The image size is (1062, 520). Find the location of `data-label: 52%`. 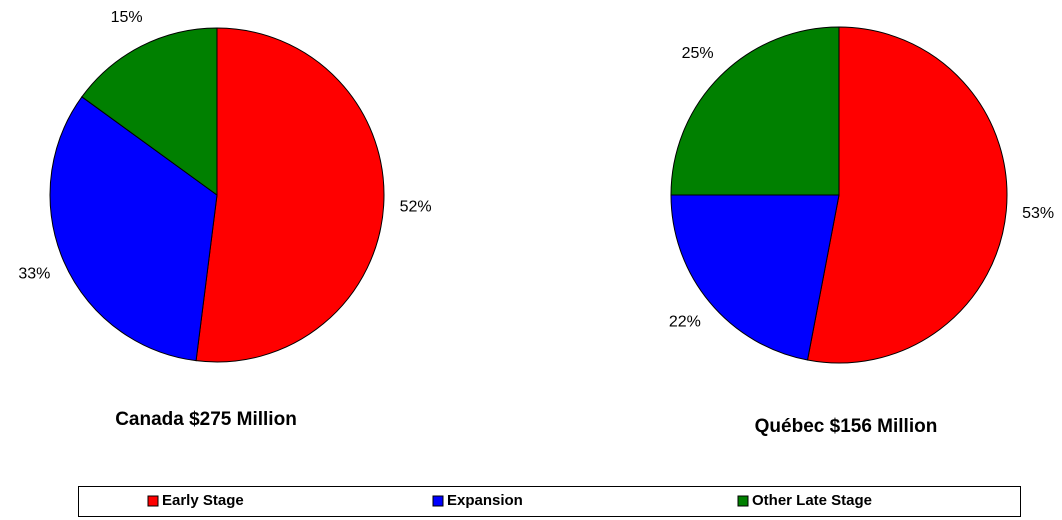

data-label: 52% is located at coordinates (416, 207).